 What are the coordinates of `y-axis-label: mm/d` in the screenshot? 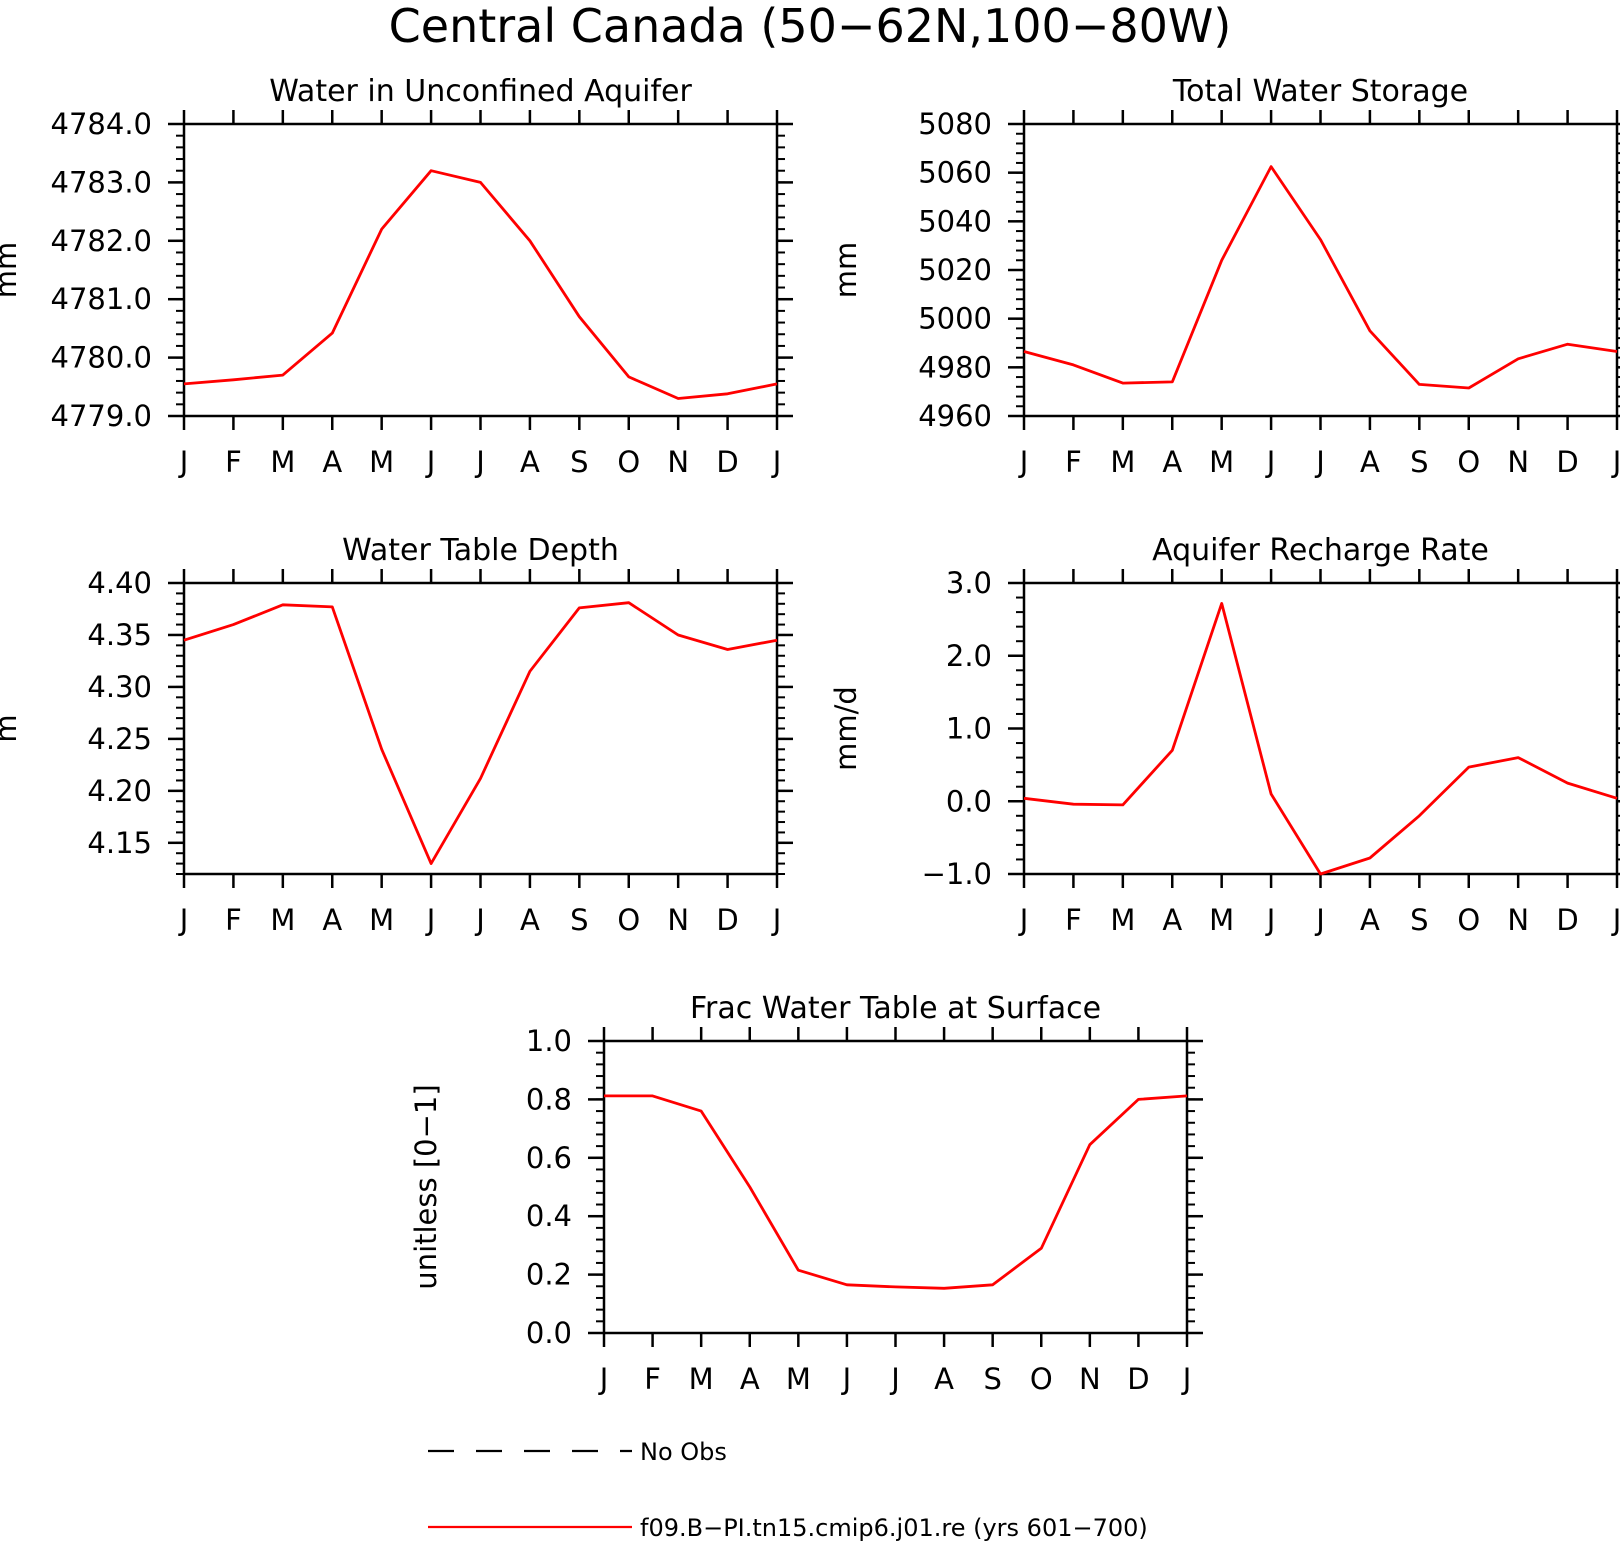 It's located at (846, 728).